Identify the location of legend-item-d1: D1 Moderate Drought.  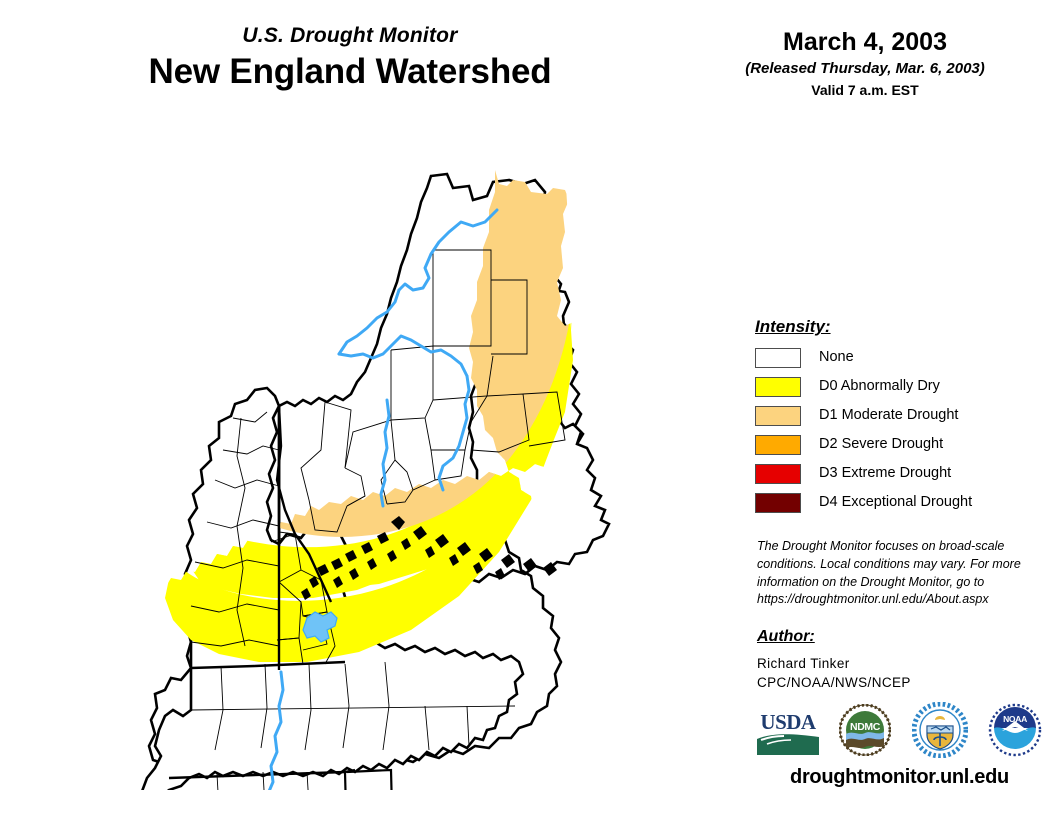
(895, 416).